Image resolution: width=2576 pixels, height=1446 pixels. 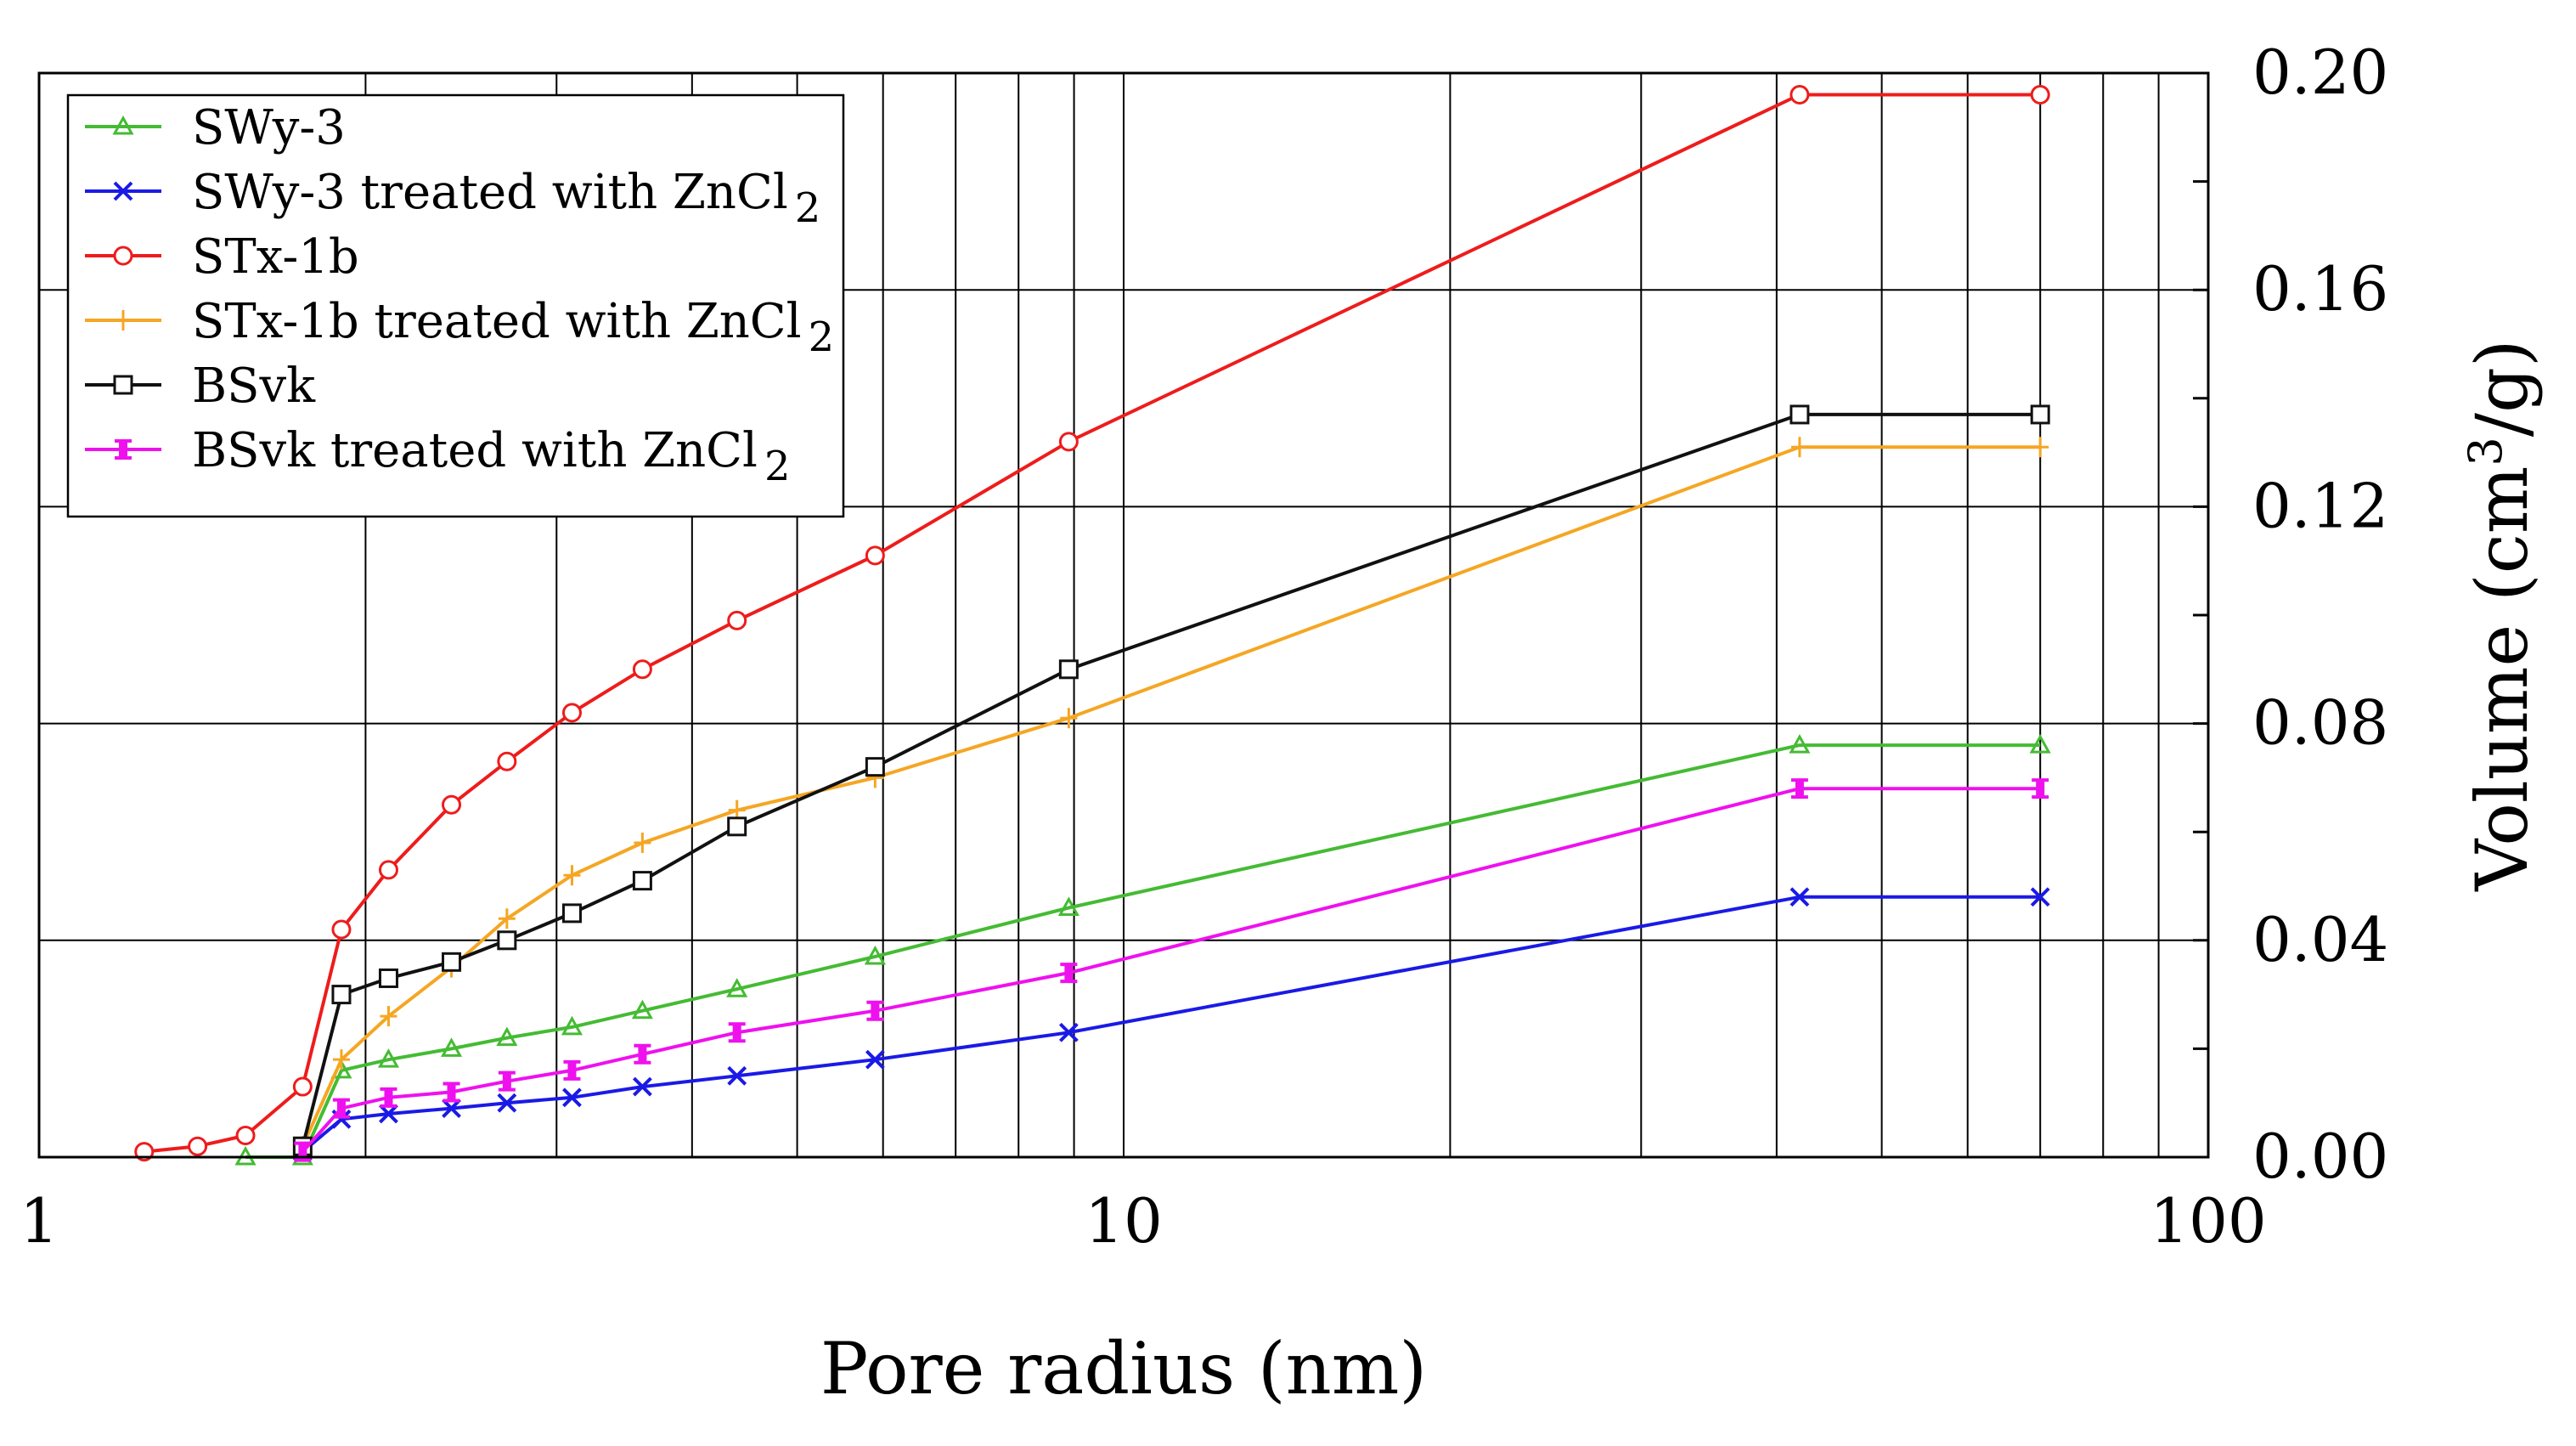 I want to click on legend-item-1: SWy-3, so click(x=215, y=127).